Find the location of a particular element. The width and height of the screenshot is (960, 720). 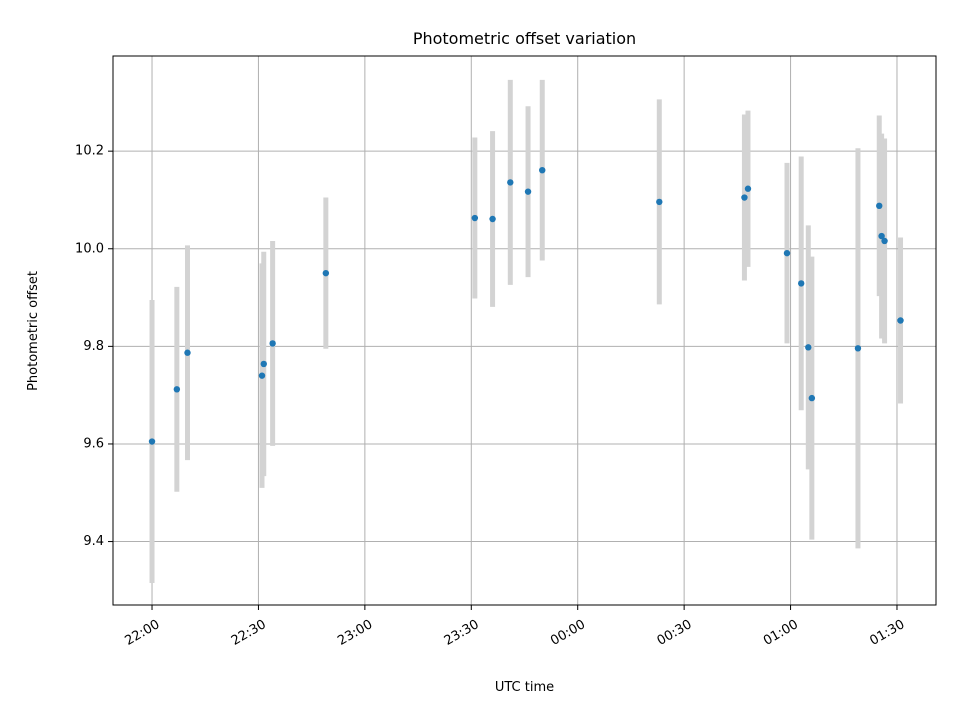

y-axis-ticks: 9.4 9.6 9.8 10.0 10.2 is located at coordinates (94, 346).